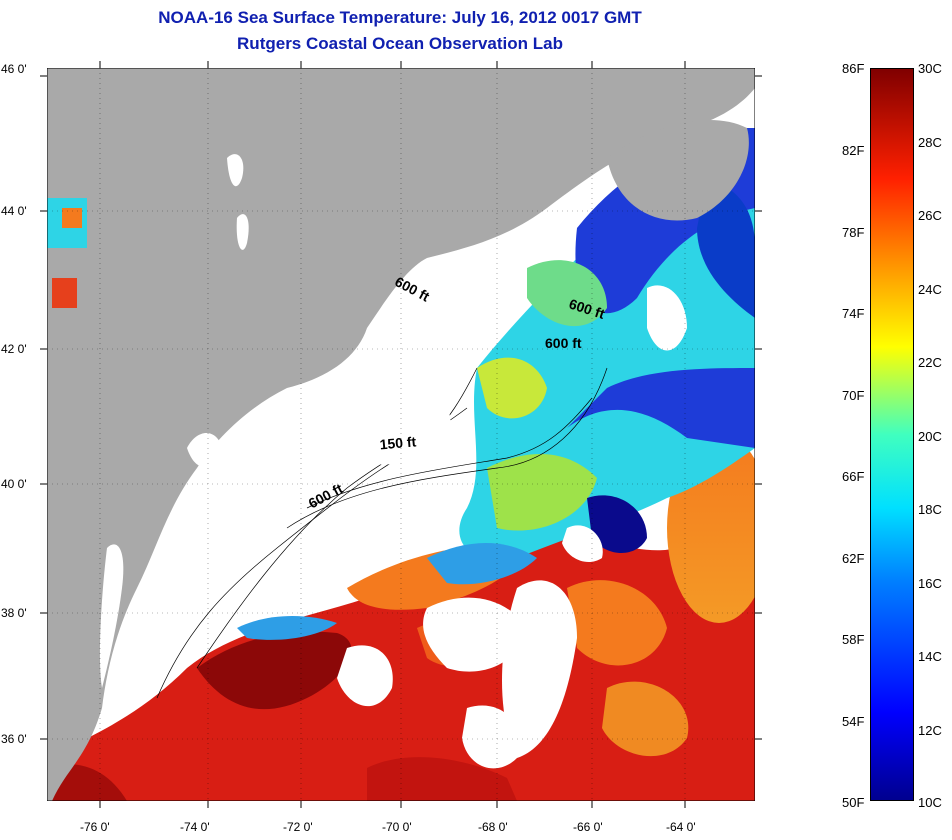 The width and height of the screenshot is (952, 840). What do you see at coordinates (892, 434) in the screenshot?
I see `temperature-colorbar` at bounding box center [892, 434].